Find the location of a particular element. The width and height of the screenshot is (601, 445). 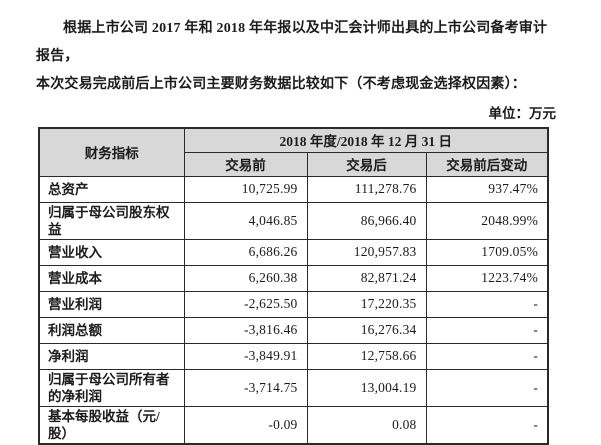

header-cell-change: 交易前后变动 is located at coordinates (487, 164).